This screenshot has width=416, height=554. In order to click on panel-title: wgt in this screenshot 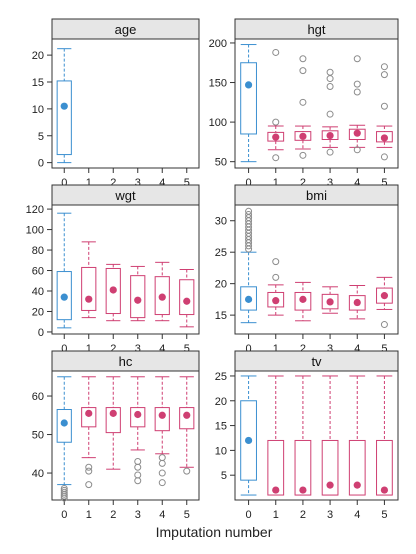, I will do `click(125, 195)`.